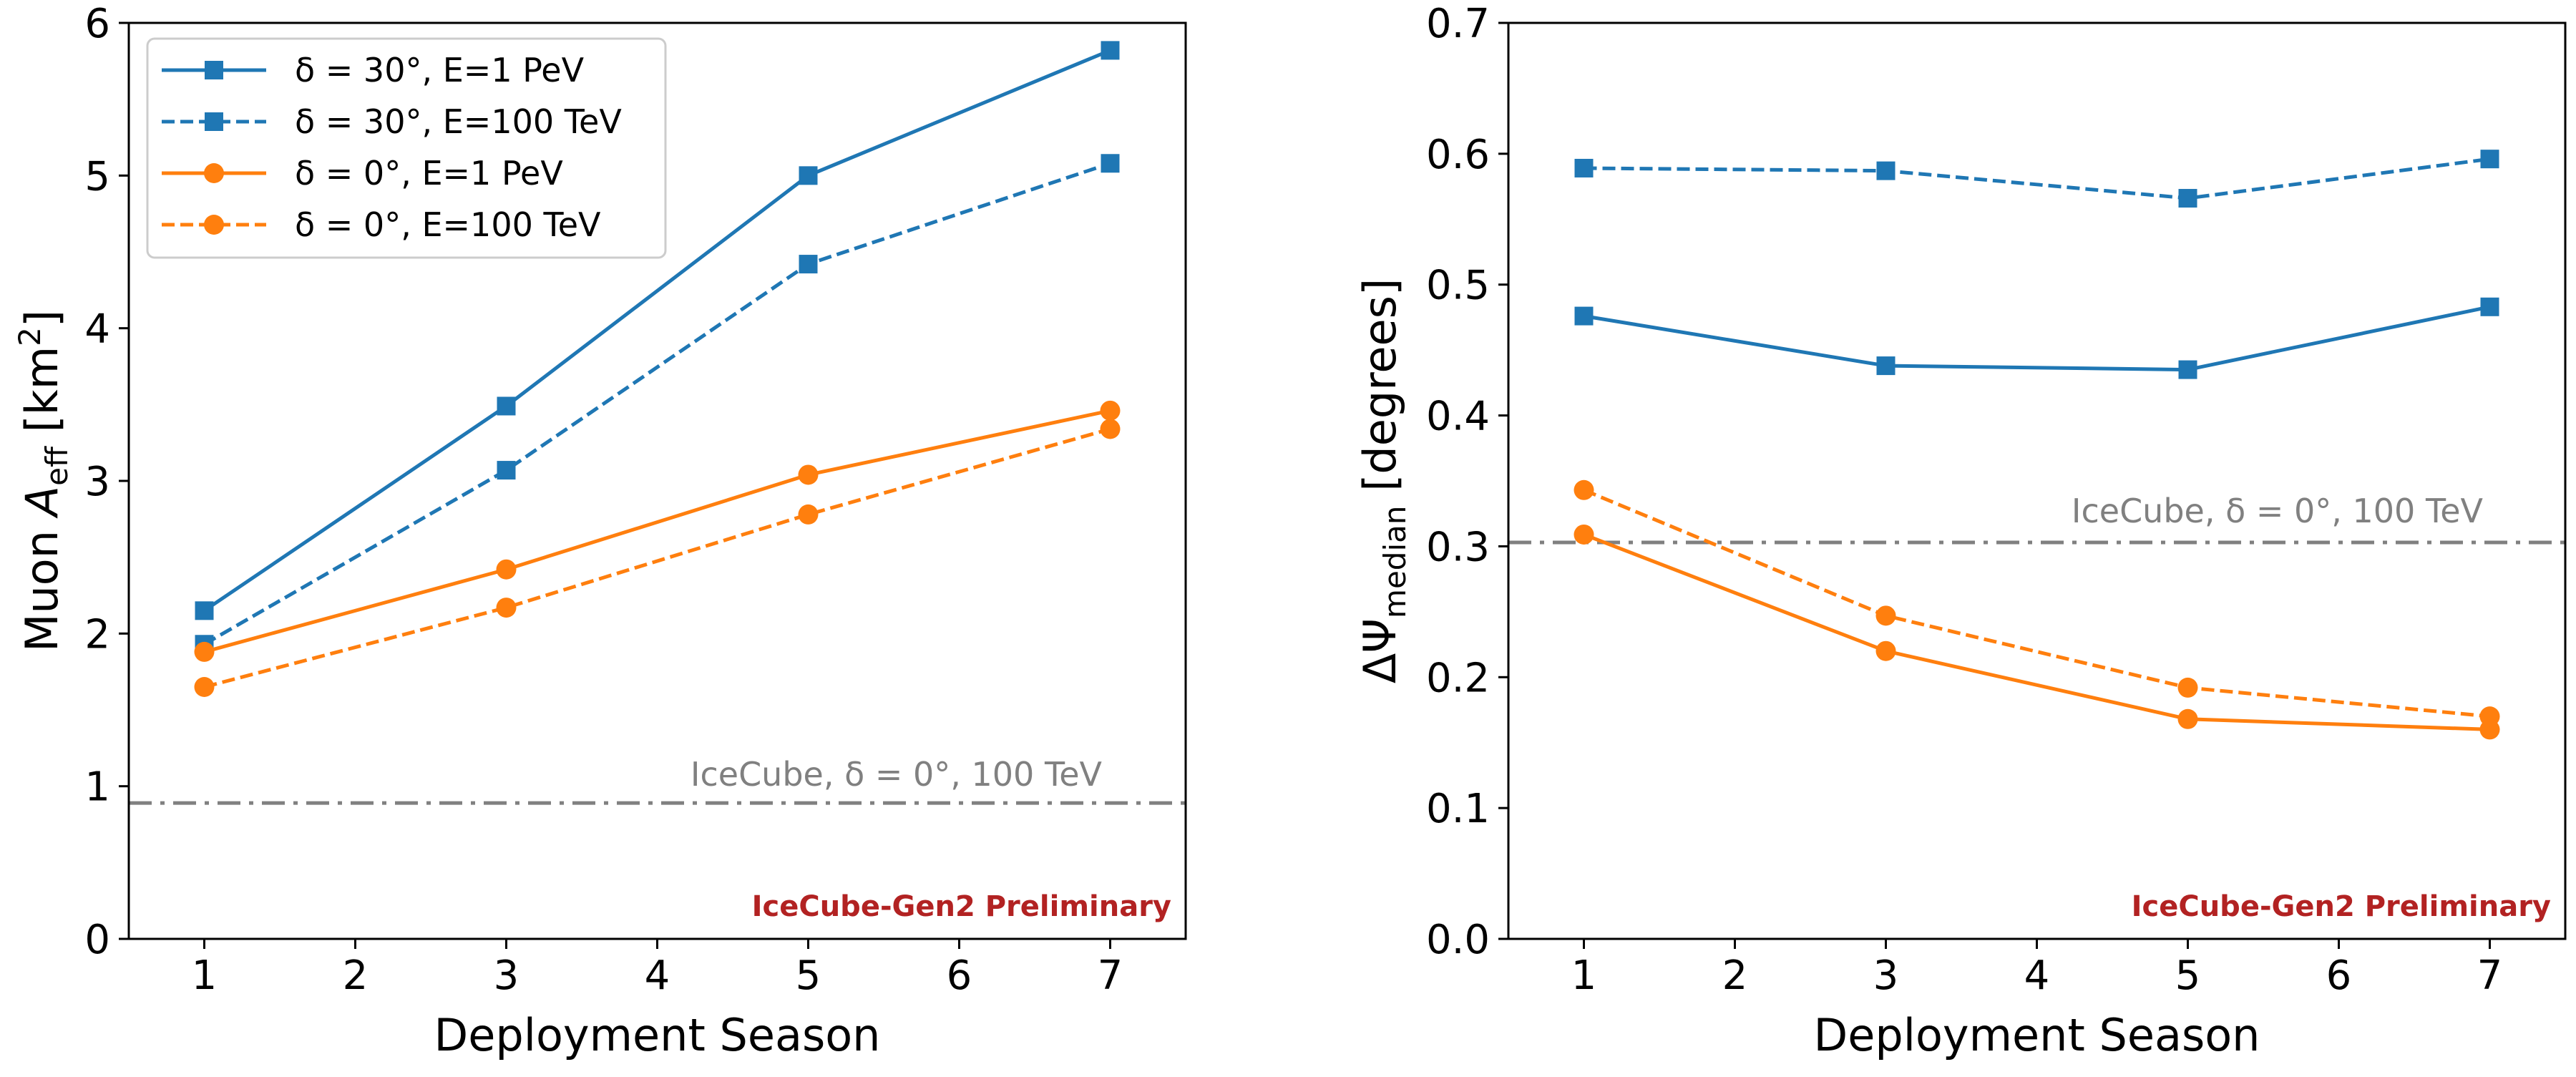 The image size is (2576, 1077). What do you see at coordinates (1458, 417) in the screenshot?
I see `y-tick-label: 0.4` at bounding box center [1458, 417].